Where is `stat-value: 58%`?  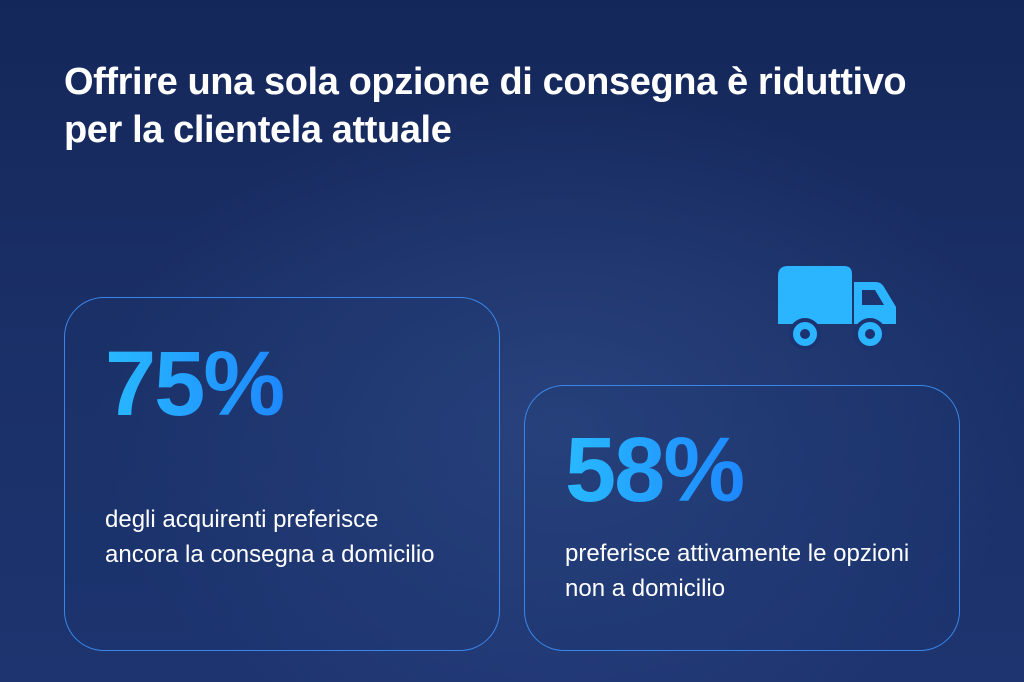
stat-value: 58% is located at coordinates (655, 470).